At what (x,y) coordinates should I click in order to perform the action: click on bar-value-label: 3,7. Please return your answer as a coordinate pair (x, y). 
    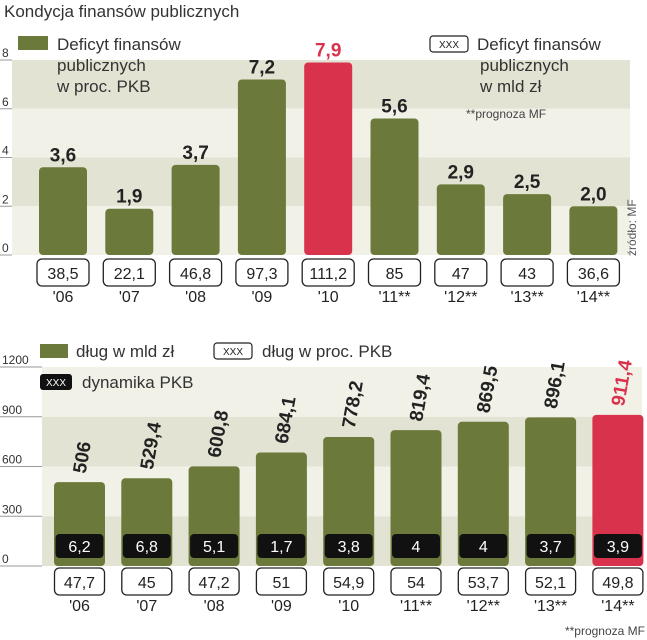
    Looking at the image, I should click on (195, 153).